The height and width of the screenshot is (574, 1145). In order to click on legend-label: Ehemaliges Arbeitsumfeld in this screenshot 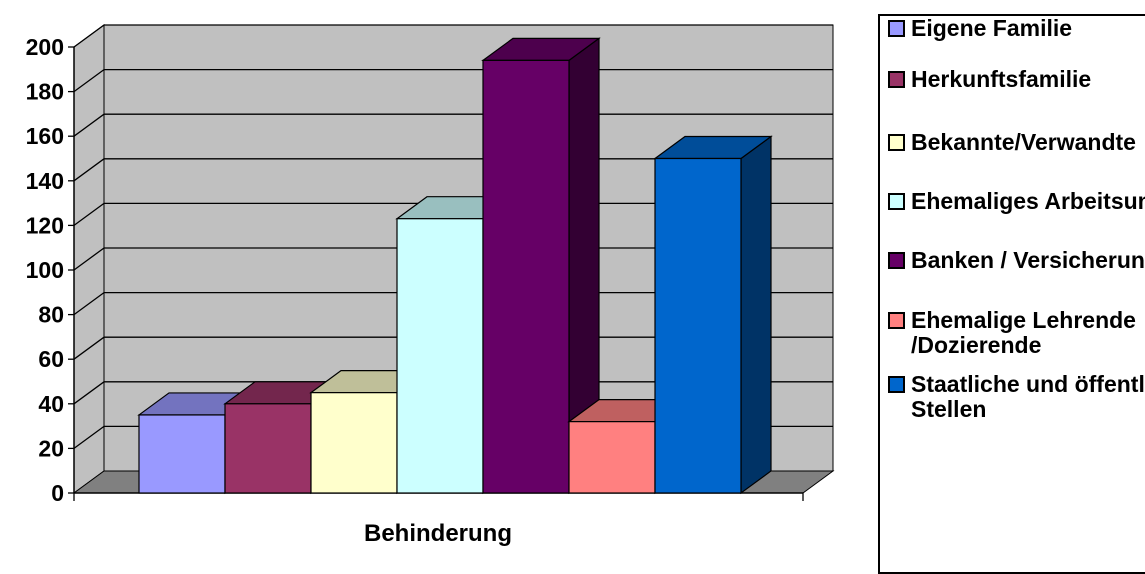, I will do `click(1028, 201)`.